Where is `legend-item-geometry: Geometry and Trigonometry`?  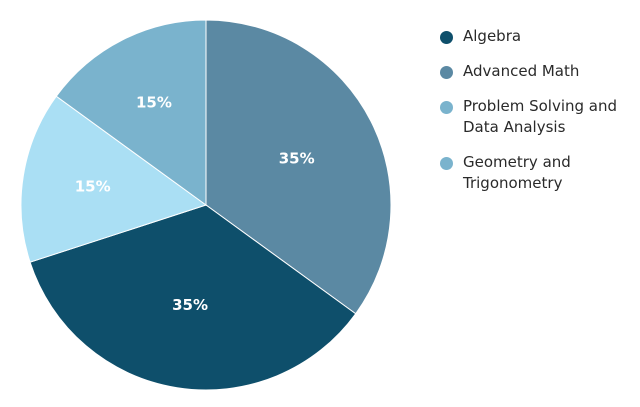 legend-item-geometry: Geometry and Trigonometry is located at coordinates (540, 173).